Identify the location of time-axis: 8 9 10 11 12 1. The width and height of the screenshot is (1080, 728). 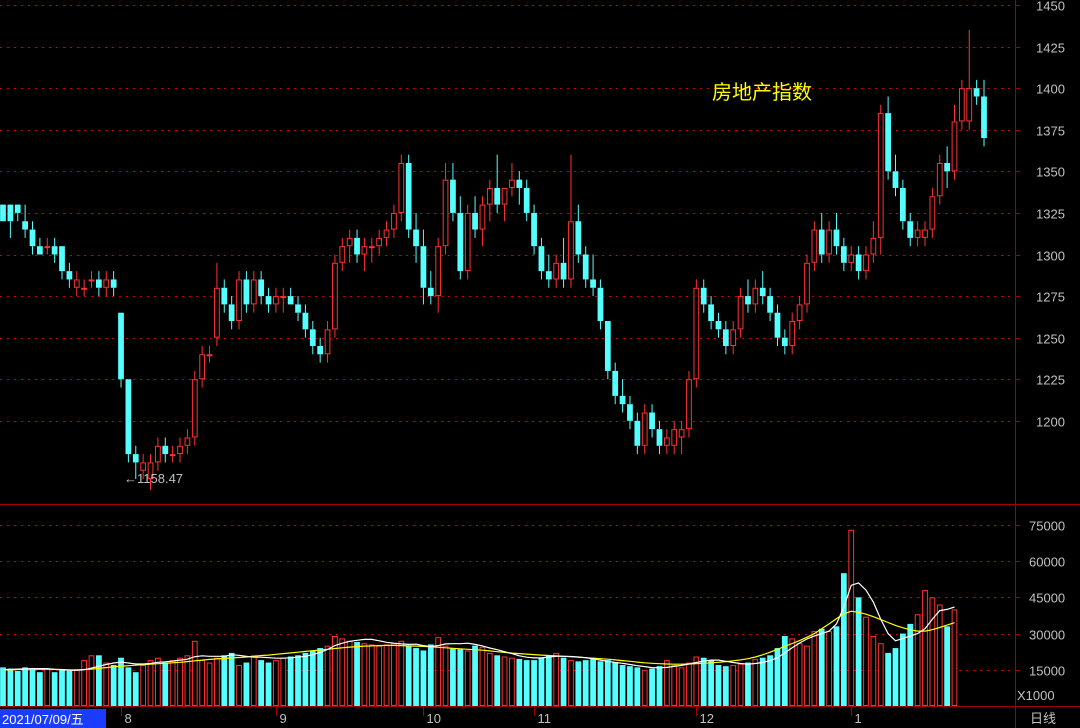
(491, 716).